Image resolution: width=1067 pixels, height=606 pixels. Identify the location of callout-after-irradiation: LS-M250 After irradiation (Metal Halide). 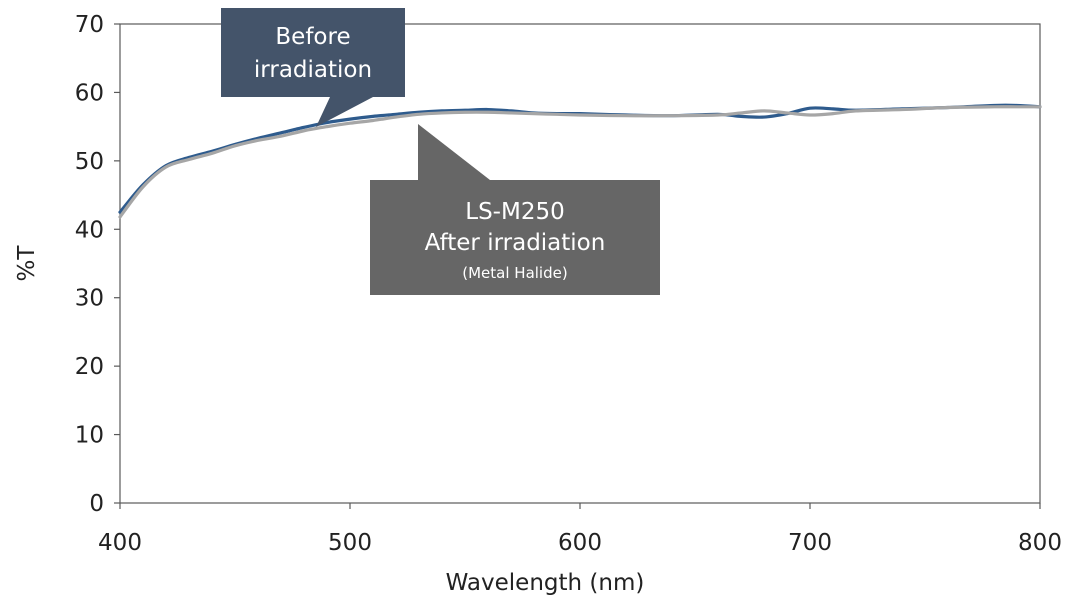
(515, 209).